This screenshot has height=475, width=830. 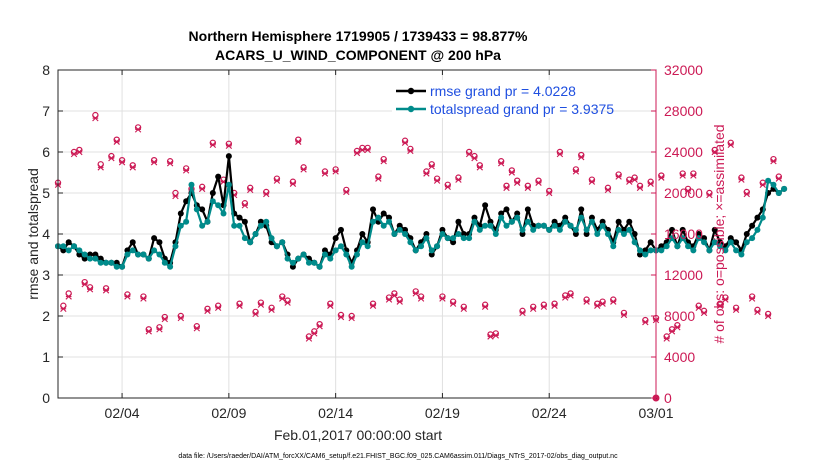 I want to click on y2-tick-label: 12000, so click(x=683, y=275).